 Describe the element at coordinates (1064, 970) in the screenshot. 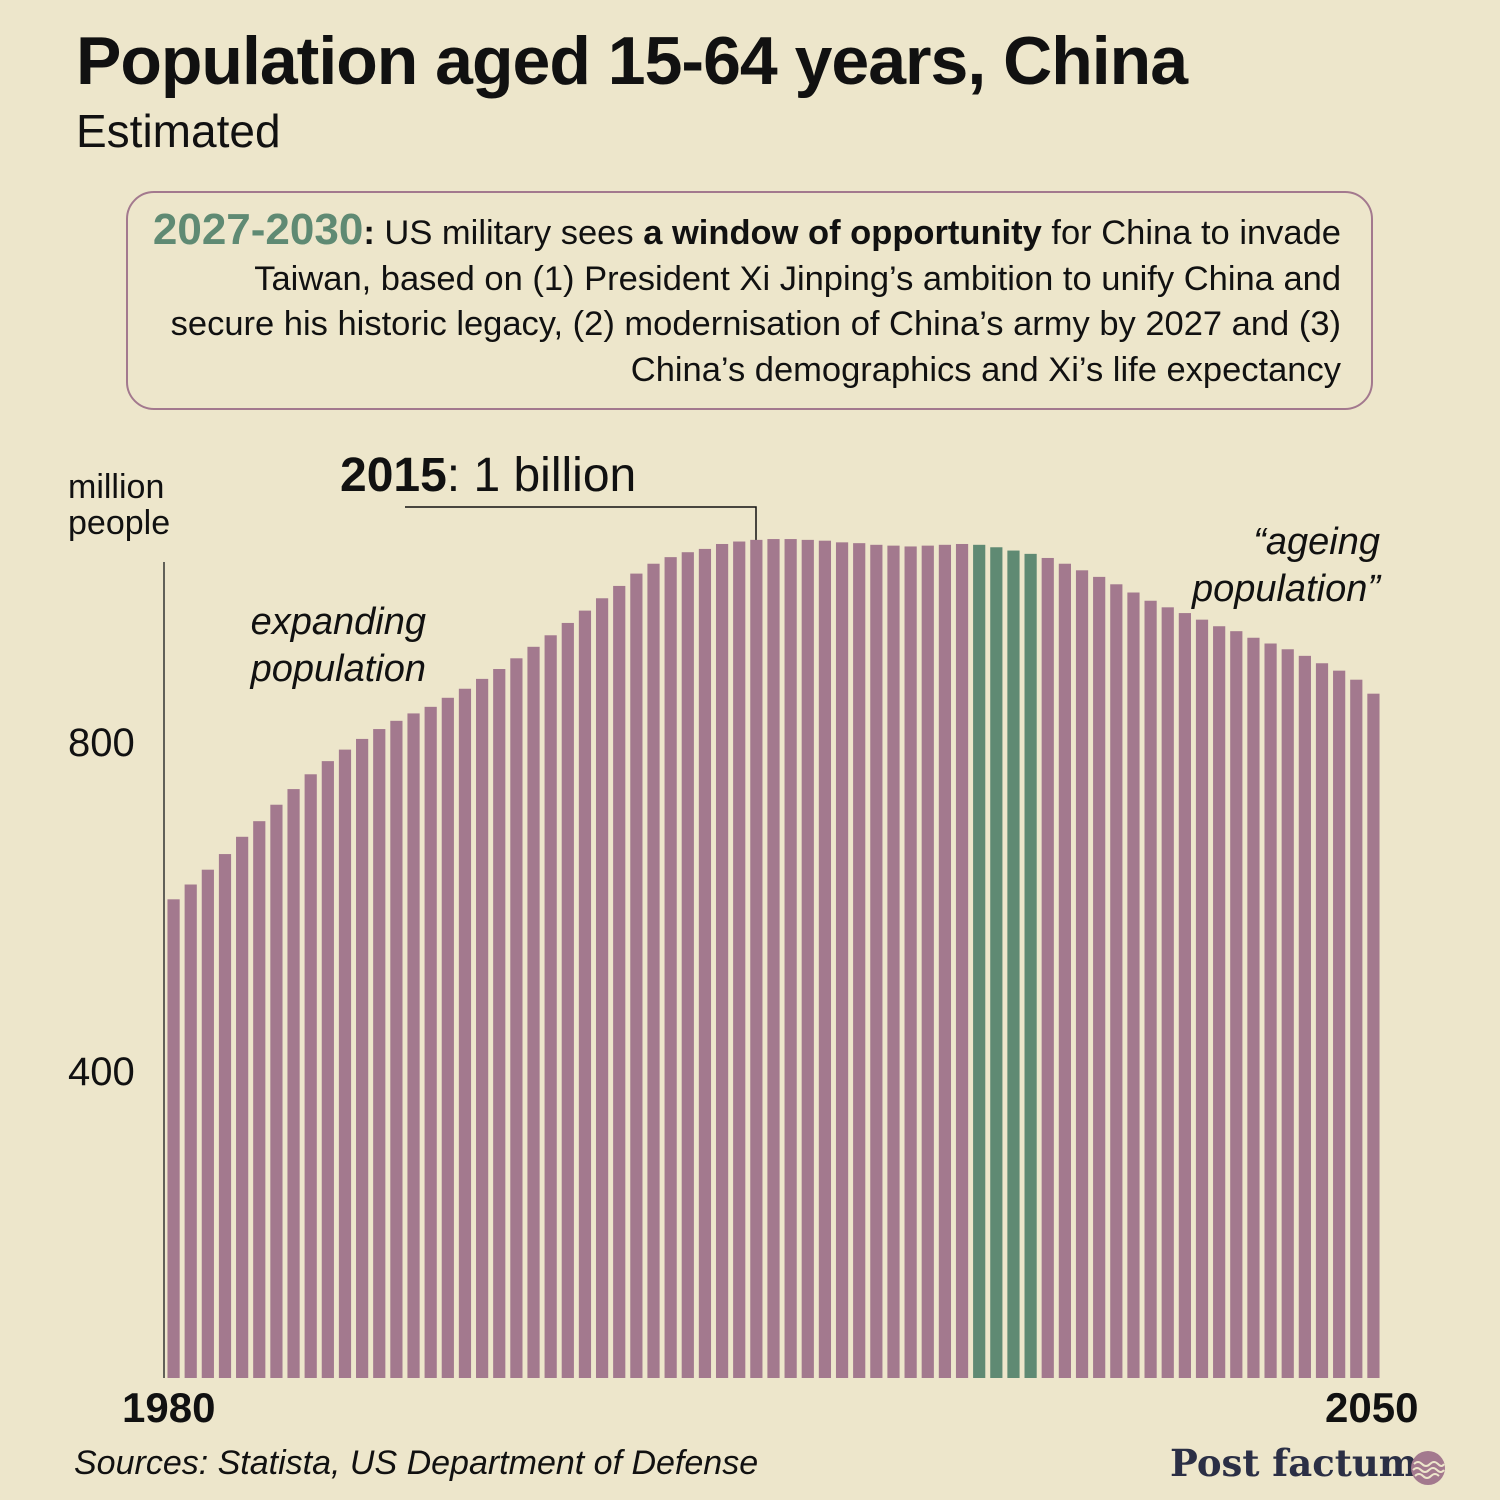

I see `bar-2032` at that location.